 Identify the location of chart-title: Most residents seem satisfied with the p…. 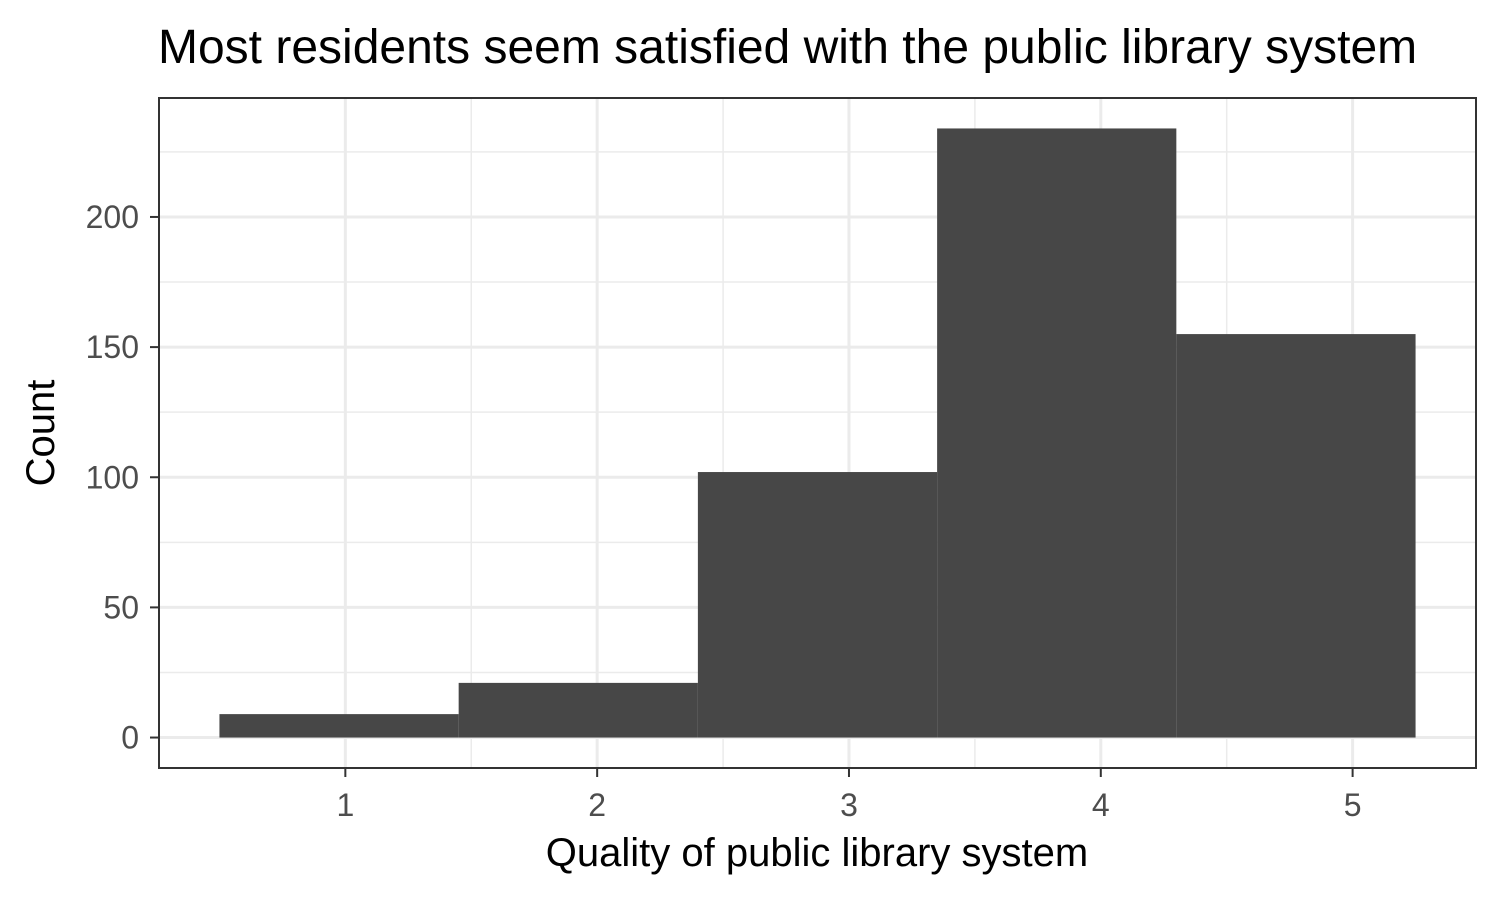
(787, 47).